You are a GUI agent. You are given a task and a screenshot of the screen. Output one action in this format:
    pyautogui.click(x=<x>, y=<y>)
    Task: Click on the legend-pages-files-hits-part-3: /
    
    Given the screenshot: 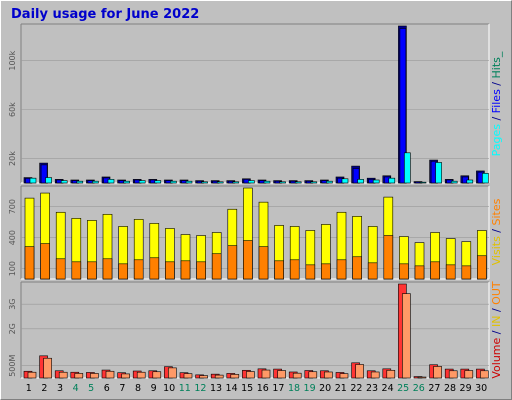 What is the action you would take?
    pyautogui.click(x=496, y=83)
    